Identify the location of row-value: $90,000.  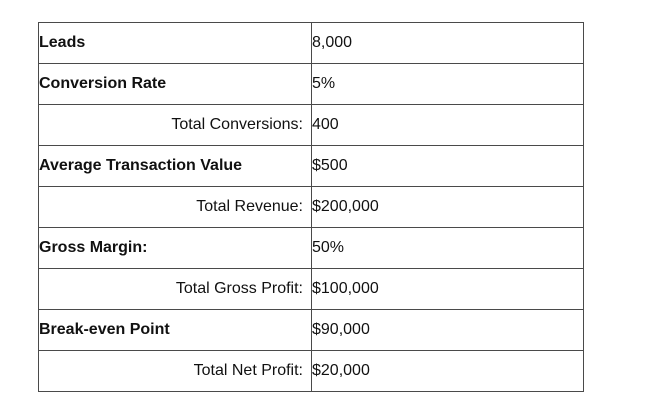
(447, 330).